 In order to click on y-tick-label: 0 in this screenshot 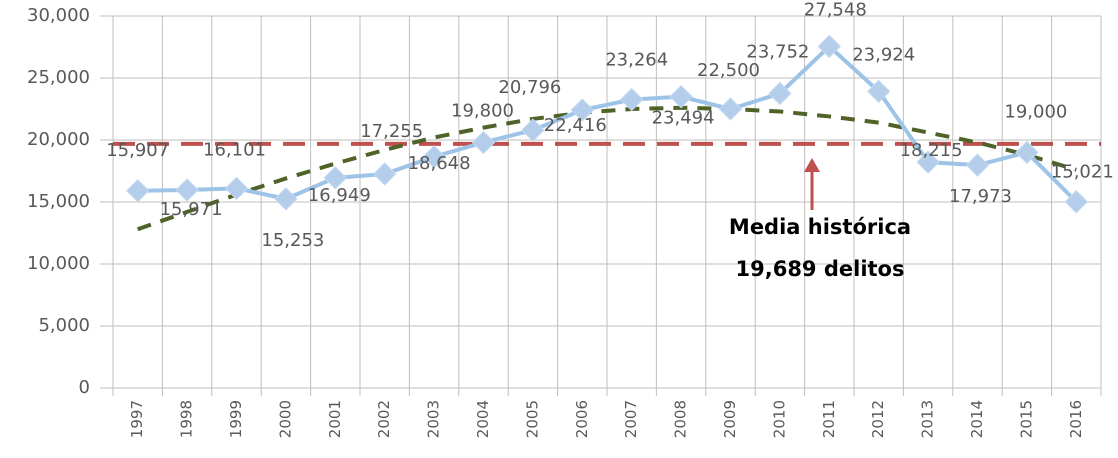, I will do `click(84, 387)`.